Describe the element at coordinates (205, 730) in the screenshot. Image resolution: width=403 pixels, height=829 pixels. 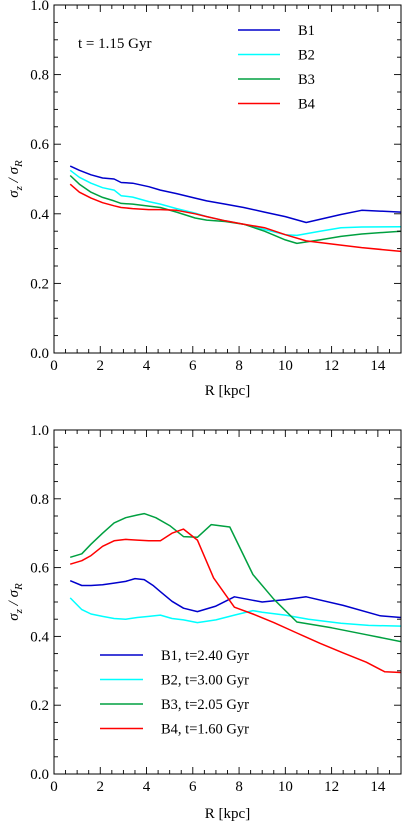
I see `legend-label: B4, t=1.60 Gyr` at that location.